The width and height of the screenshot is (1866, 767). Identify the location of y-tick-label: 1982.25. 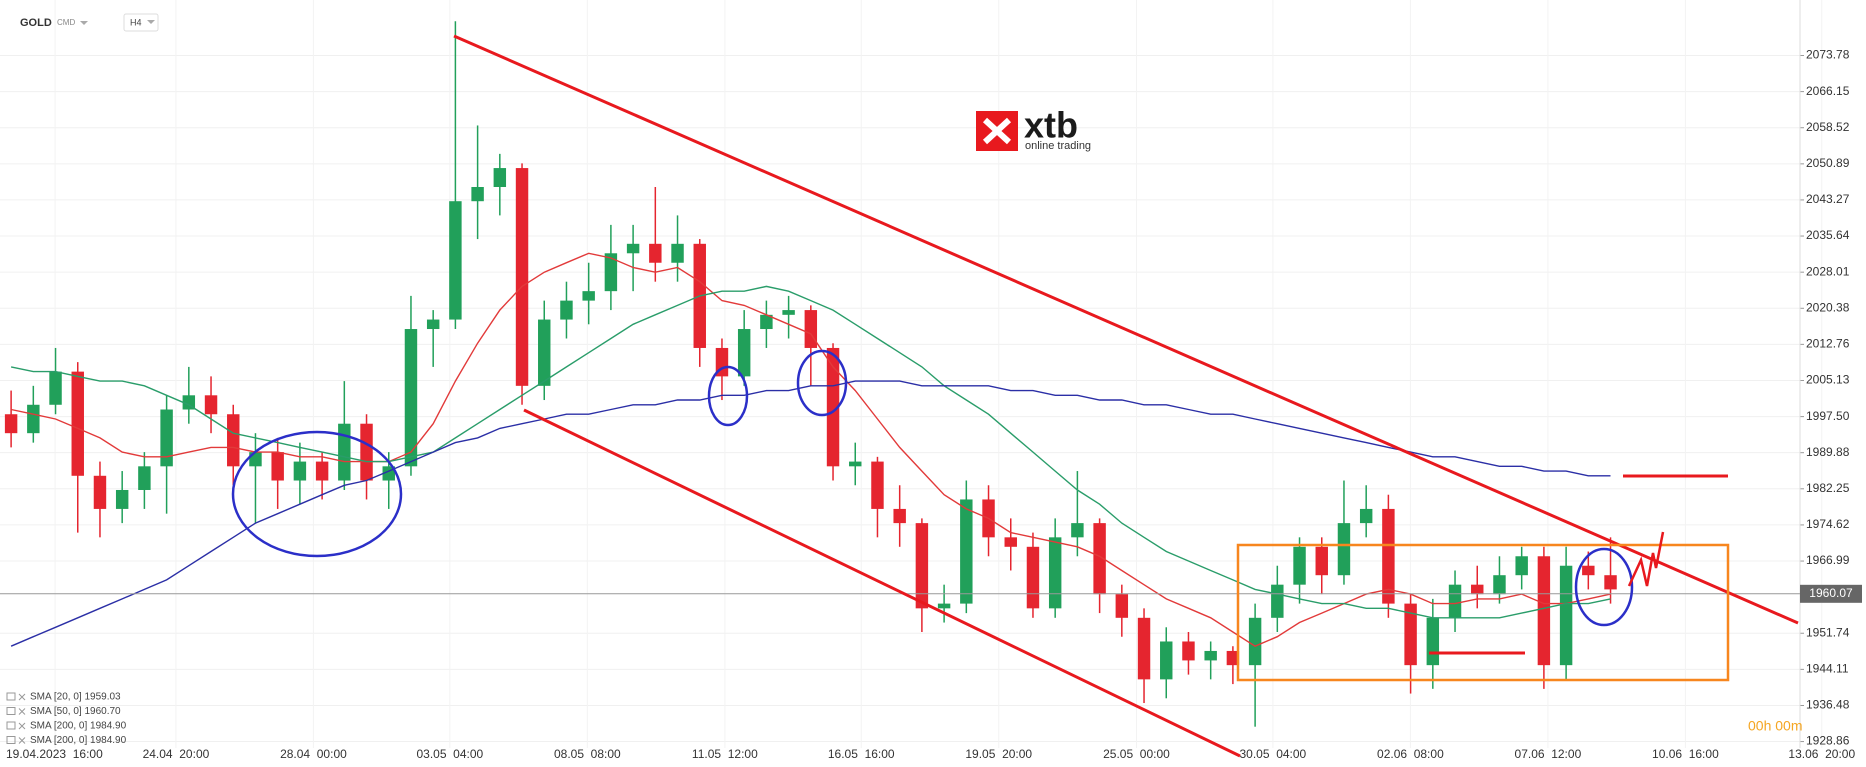
(1828, 488).